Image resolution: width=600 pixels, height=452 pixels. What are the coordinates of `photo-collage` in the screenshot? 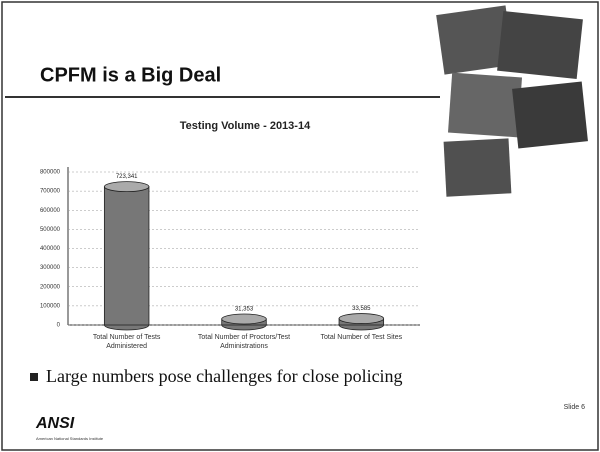 It's located at (512, 101).